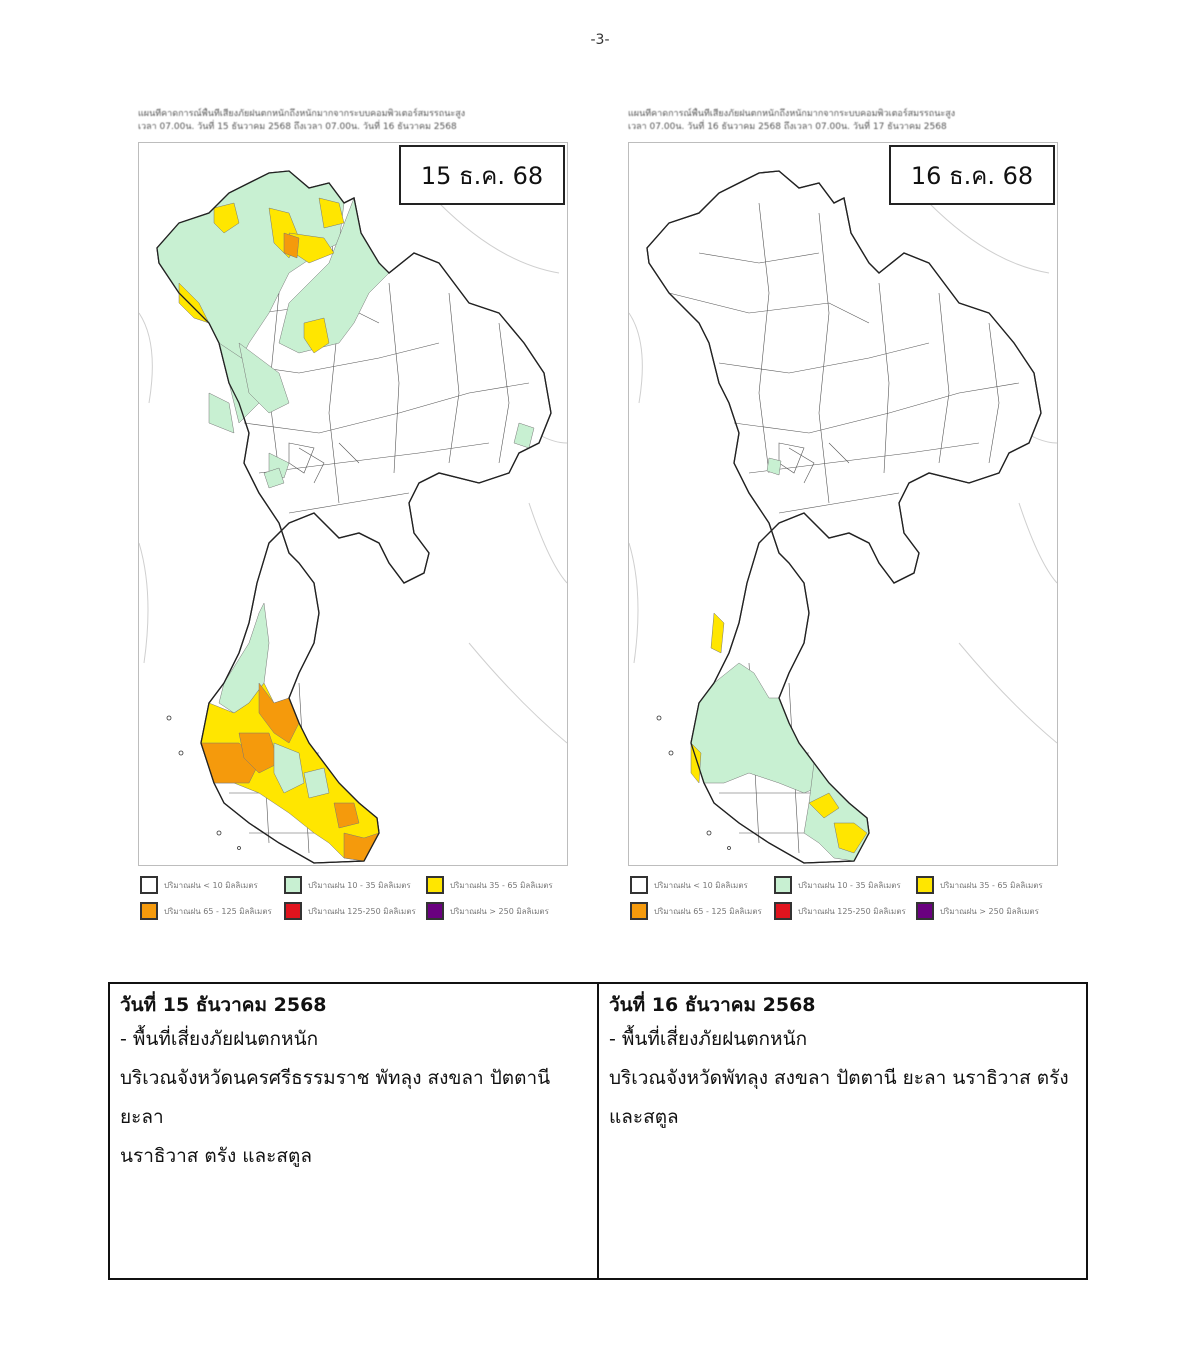 Image resolution: width=1200 pixels, height=1350 pixels. I want to click on summary-date: วันที่ 15 ธันวาคม 2568, so click(223, 1005).